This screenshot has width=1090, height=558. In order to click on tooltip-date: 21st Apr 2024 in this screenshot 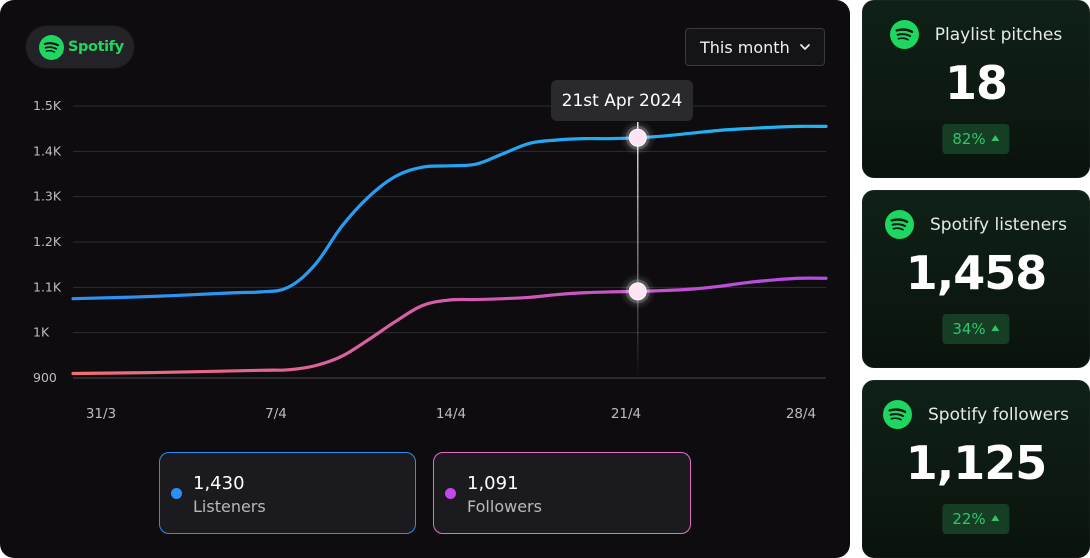, I will do `click(622, 100)`.